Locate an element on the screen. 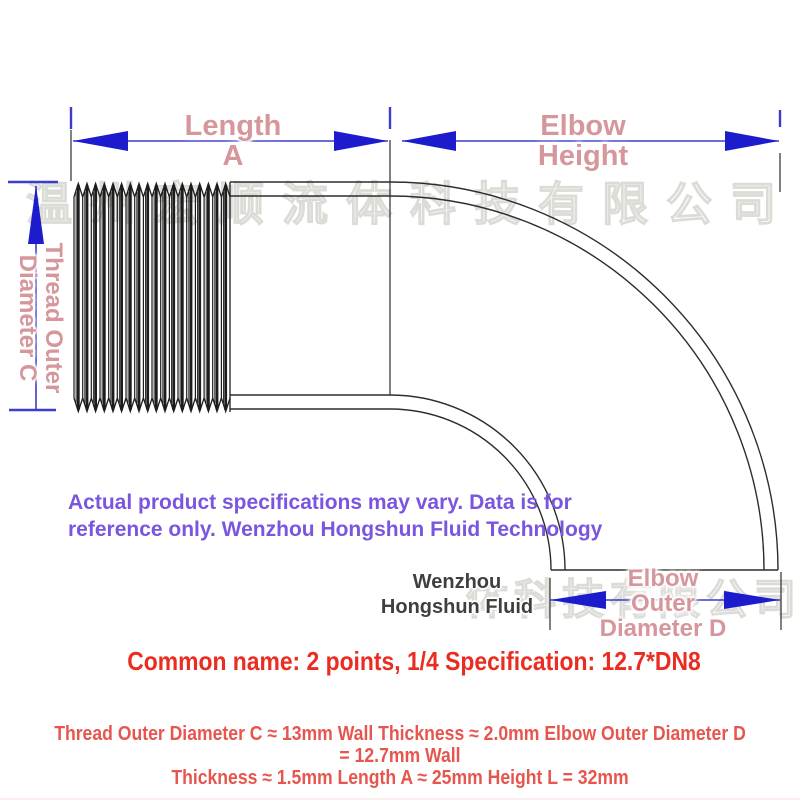 The width and height of the screenshot is (800, 800). label-elbow-diameter-d-line3: Diameter D is located at coordinates (663, 628).